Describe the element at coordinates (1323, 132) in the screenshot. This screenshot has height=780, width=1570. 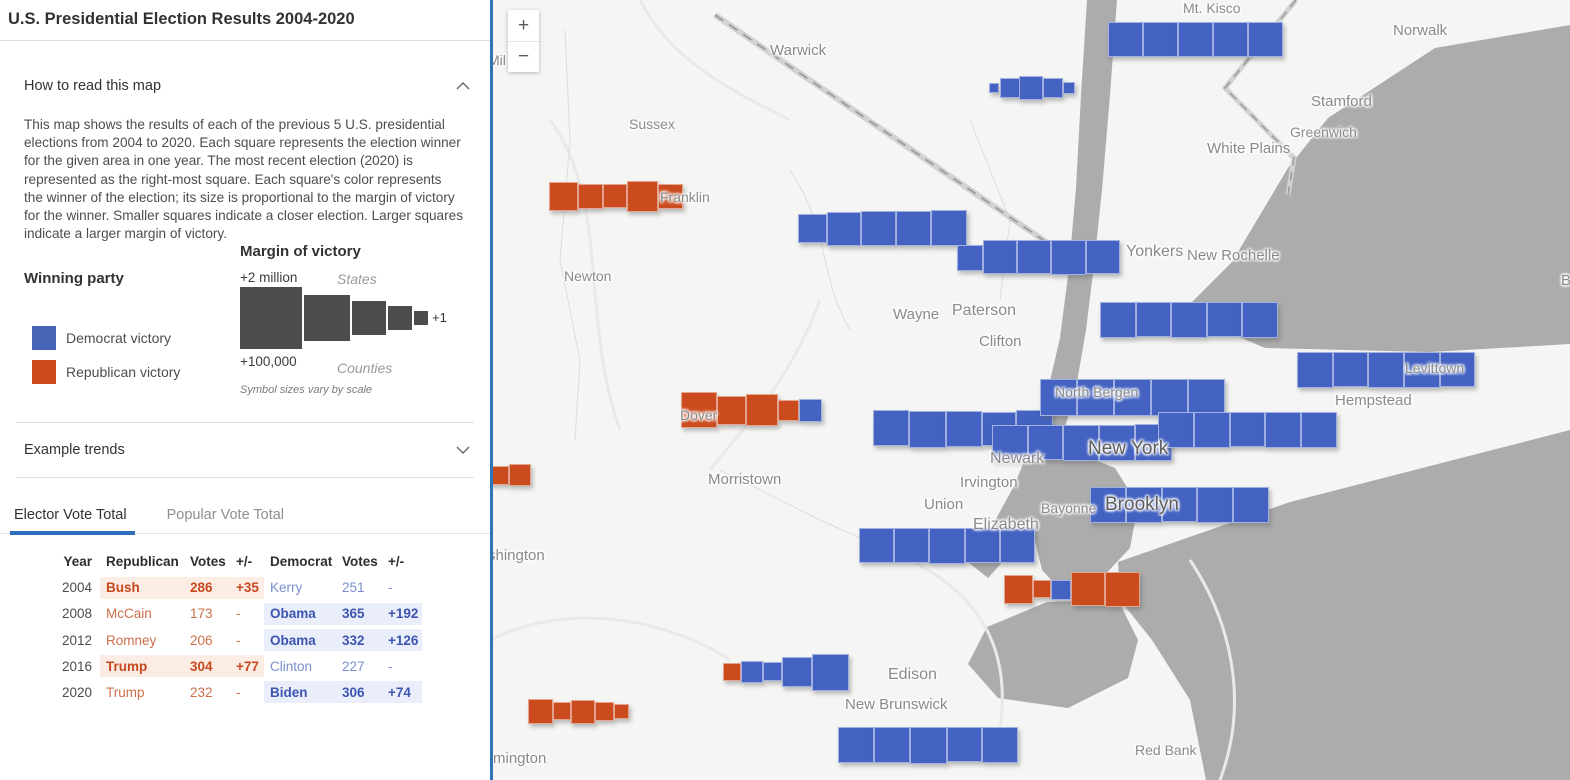
I see `place-label: Greenwich` at that location.